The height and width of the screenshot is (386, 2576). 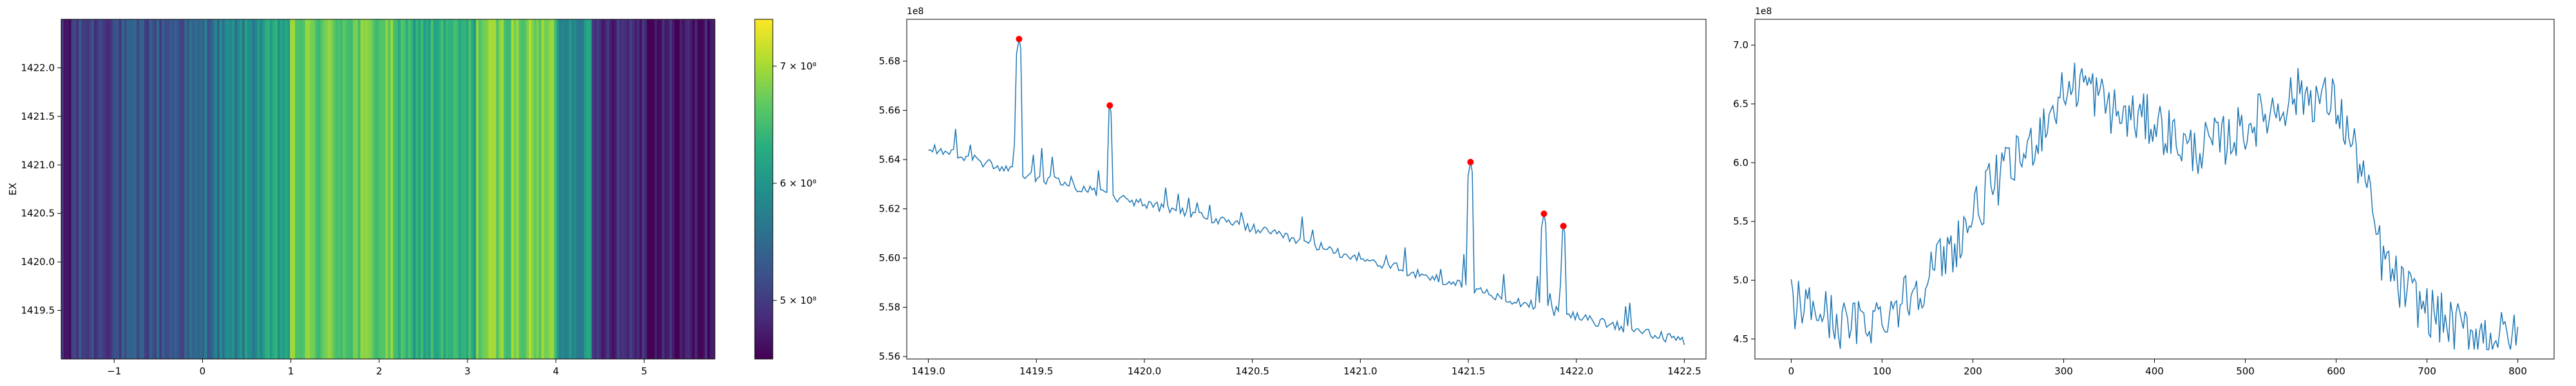 I want to click on peak-marker, so click(x=1544, y=213).